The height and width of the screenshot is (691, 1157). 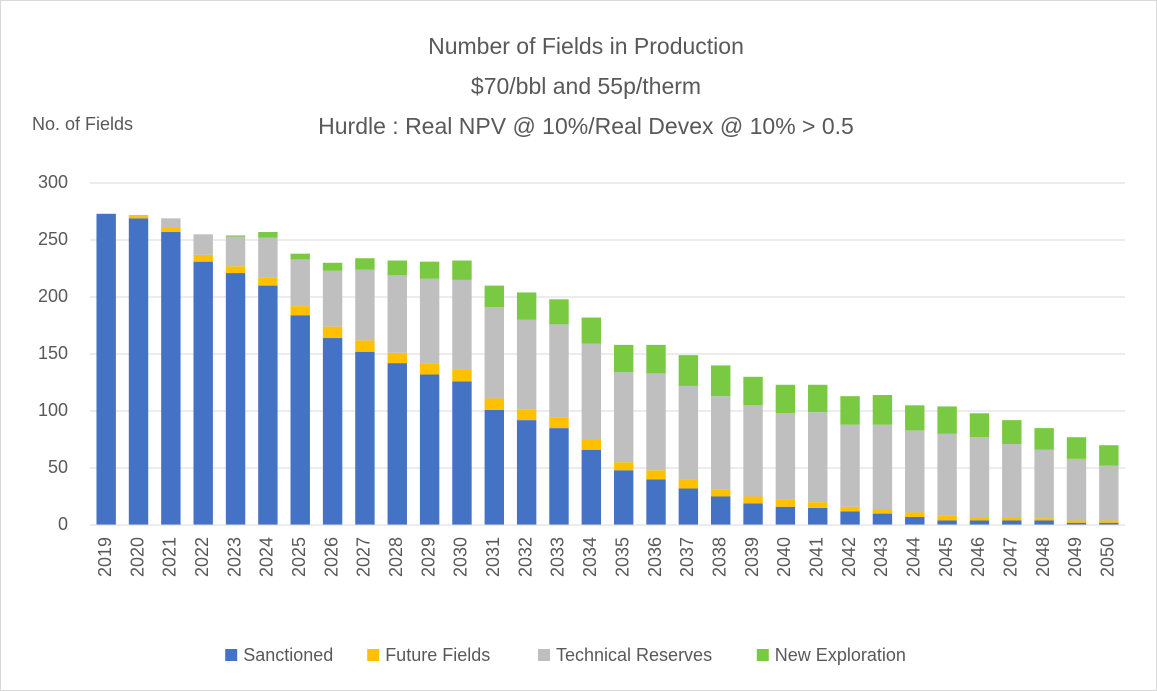 What do you see at coordinates (202, 557) in the screenshot?
I see `x-tick-label: 2022` at bounding box center [202, 557].